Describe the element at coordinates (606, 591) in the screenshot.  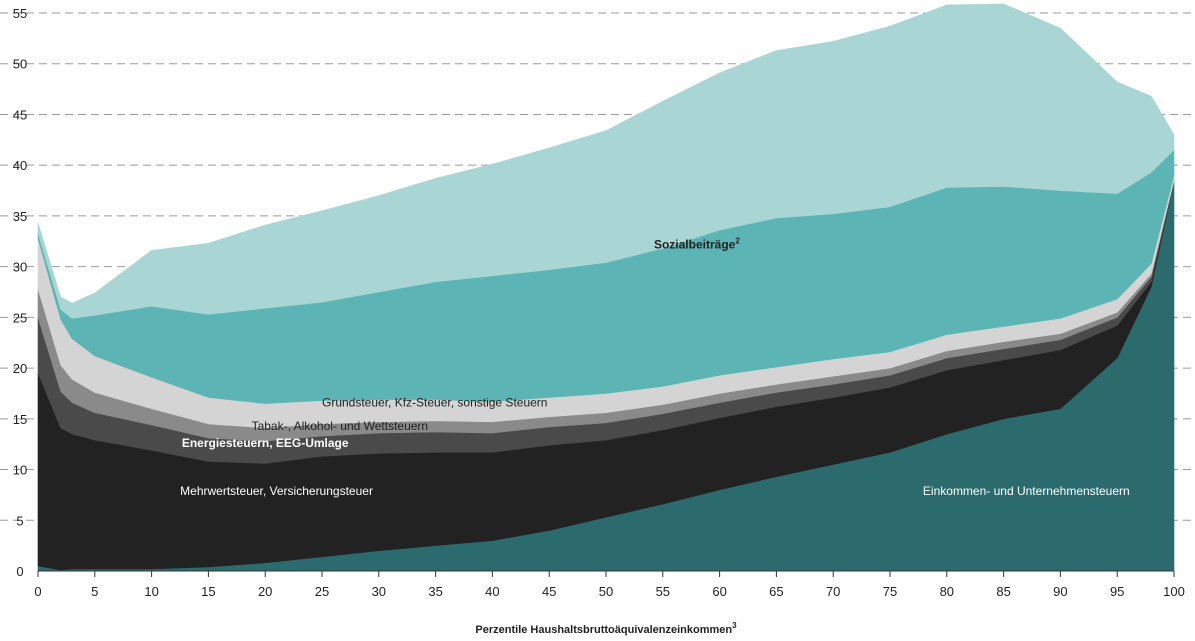
I see `x-tick-label-50: 50` at that location.